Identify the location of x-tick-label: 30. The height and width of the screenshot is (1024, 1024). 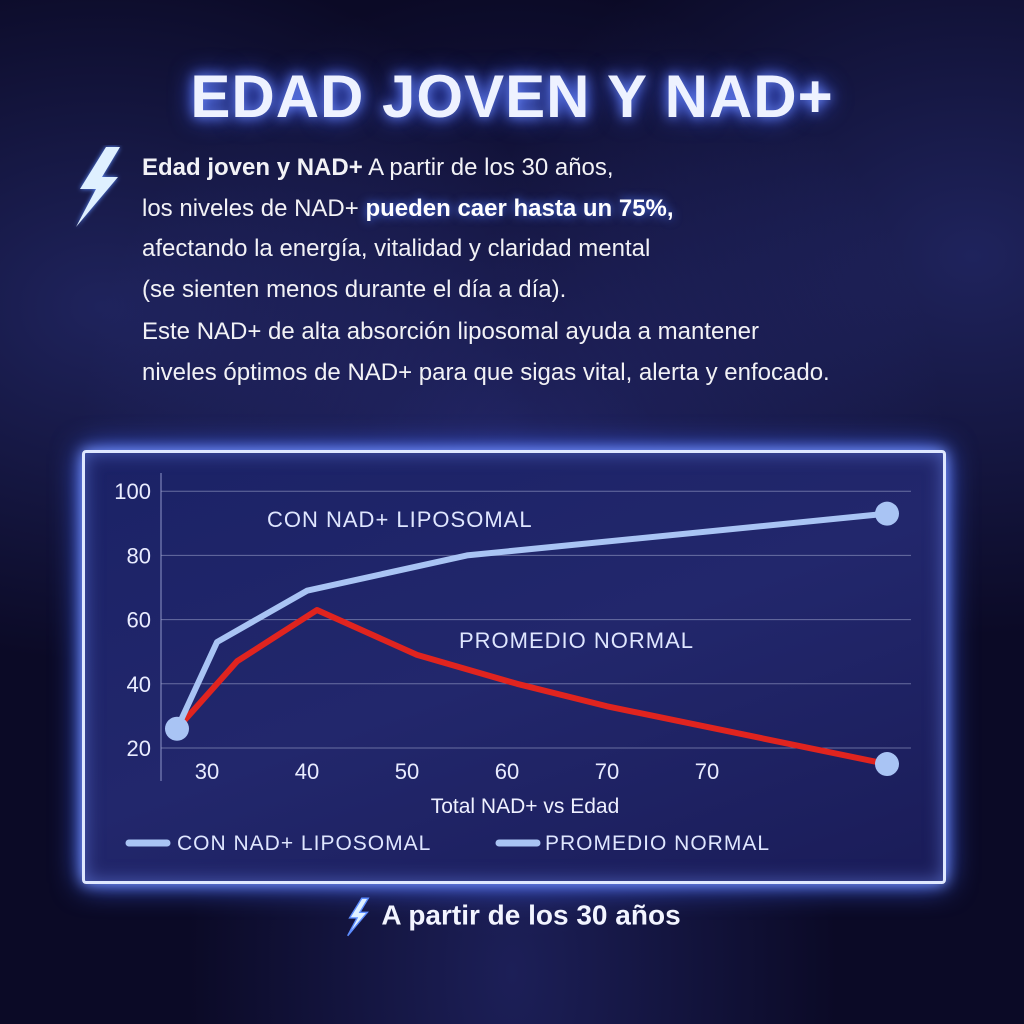
(207, 771).